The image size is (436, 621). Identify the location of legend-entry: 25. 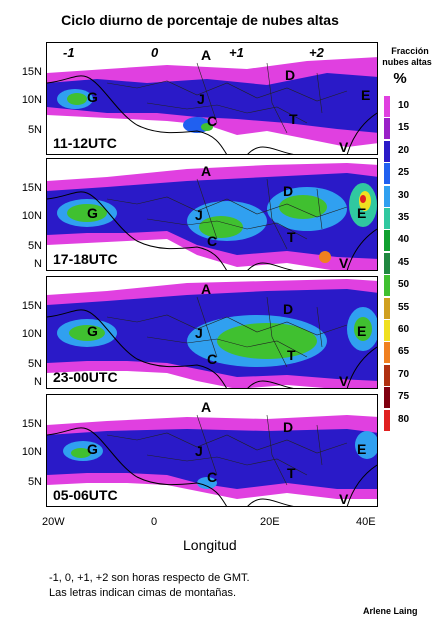
(408, 174).